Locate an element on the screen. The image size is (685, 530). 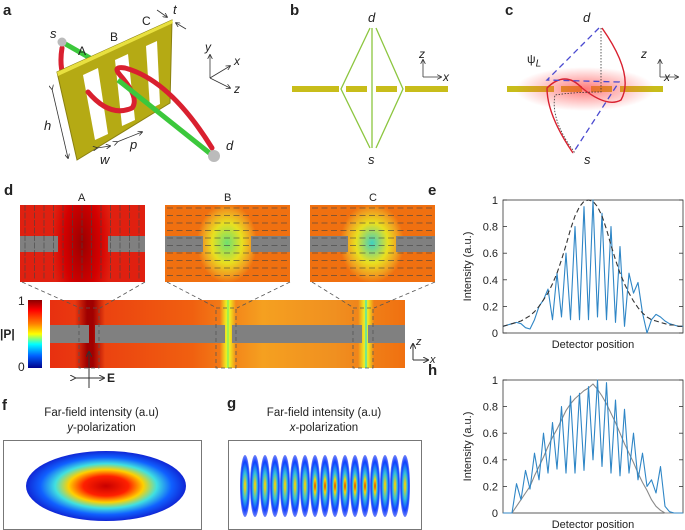
polarization-axis: x is located at coordinates (292, 428).